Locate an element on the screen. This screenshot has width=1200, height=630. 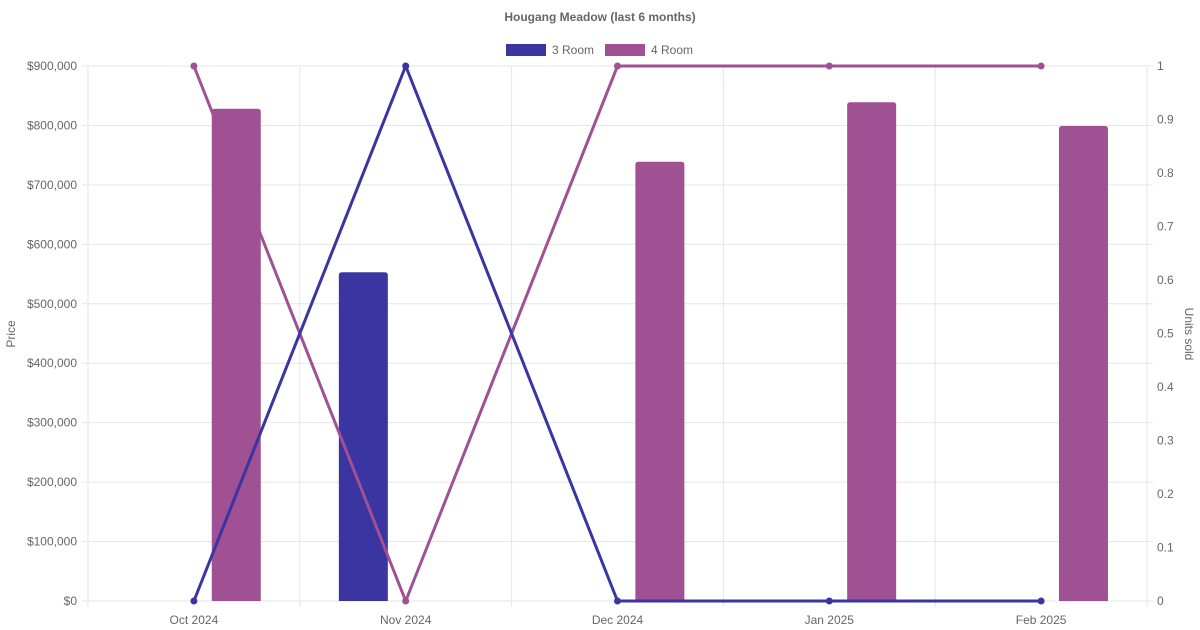
y-left-tick-label: $500,000 is located at coordinates (52, 304).